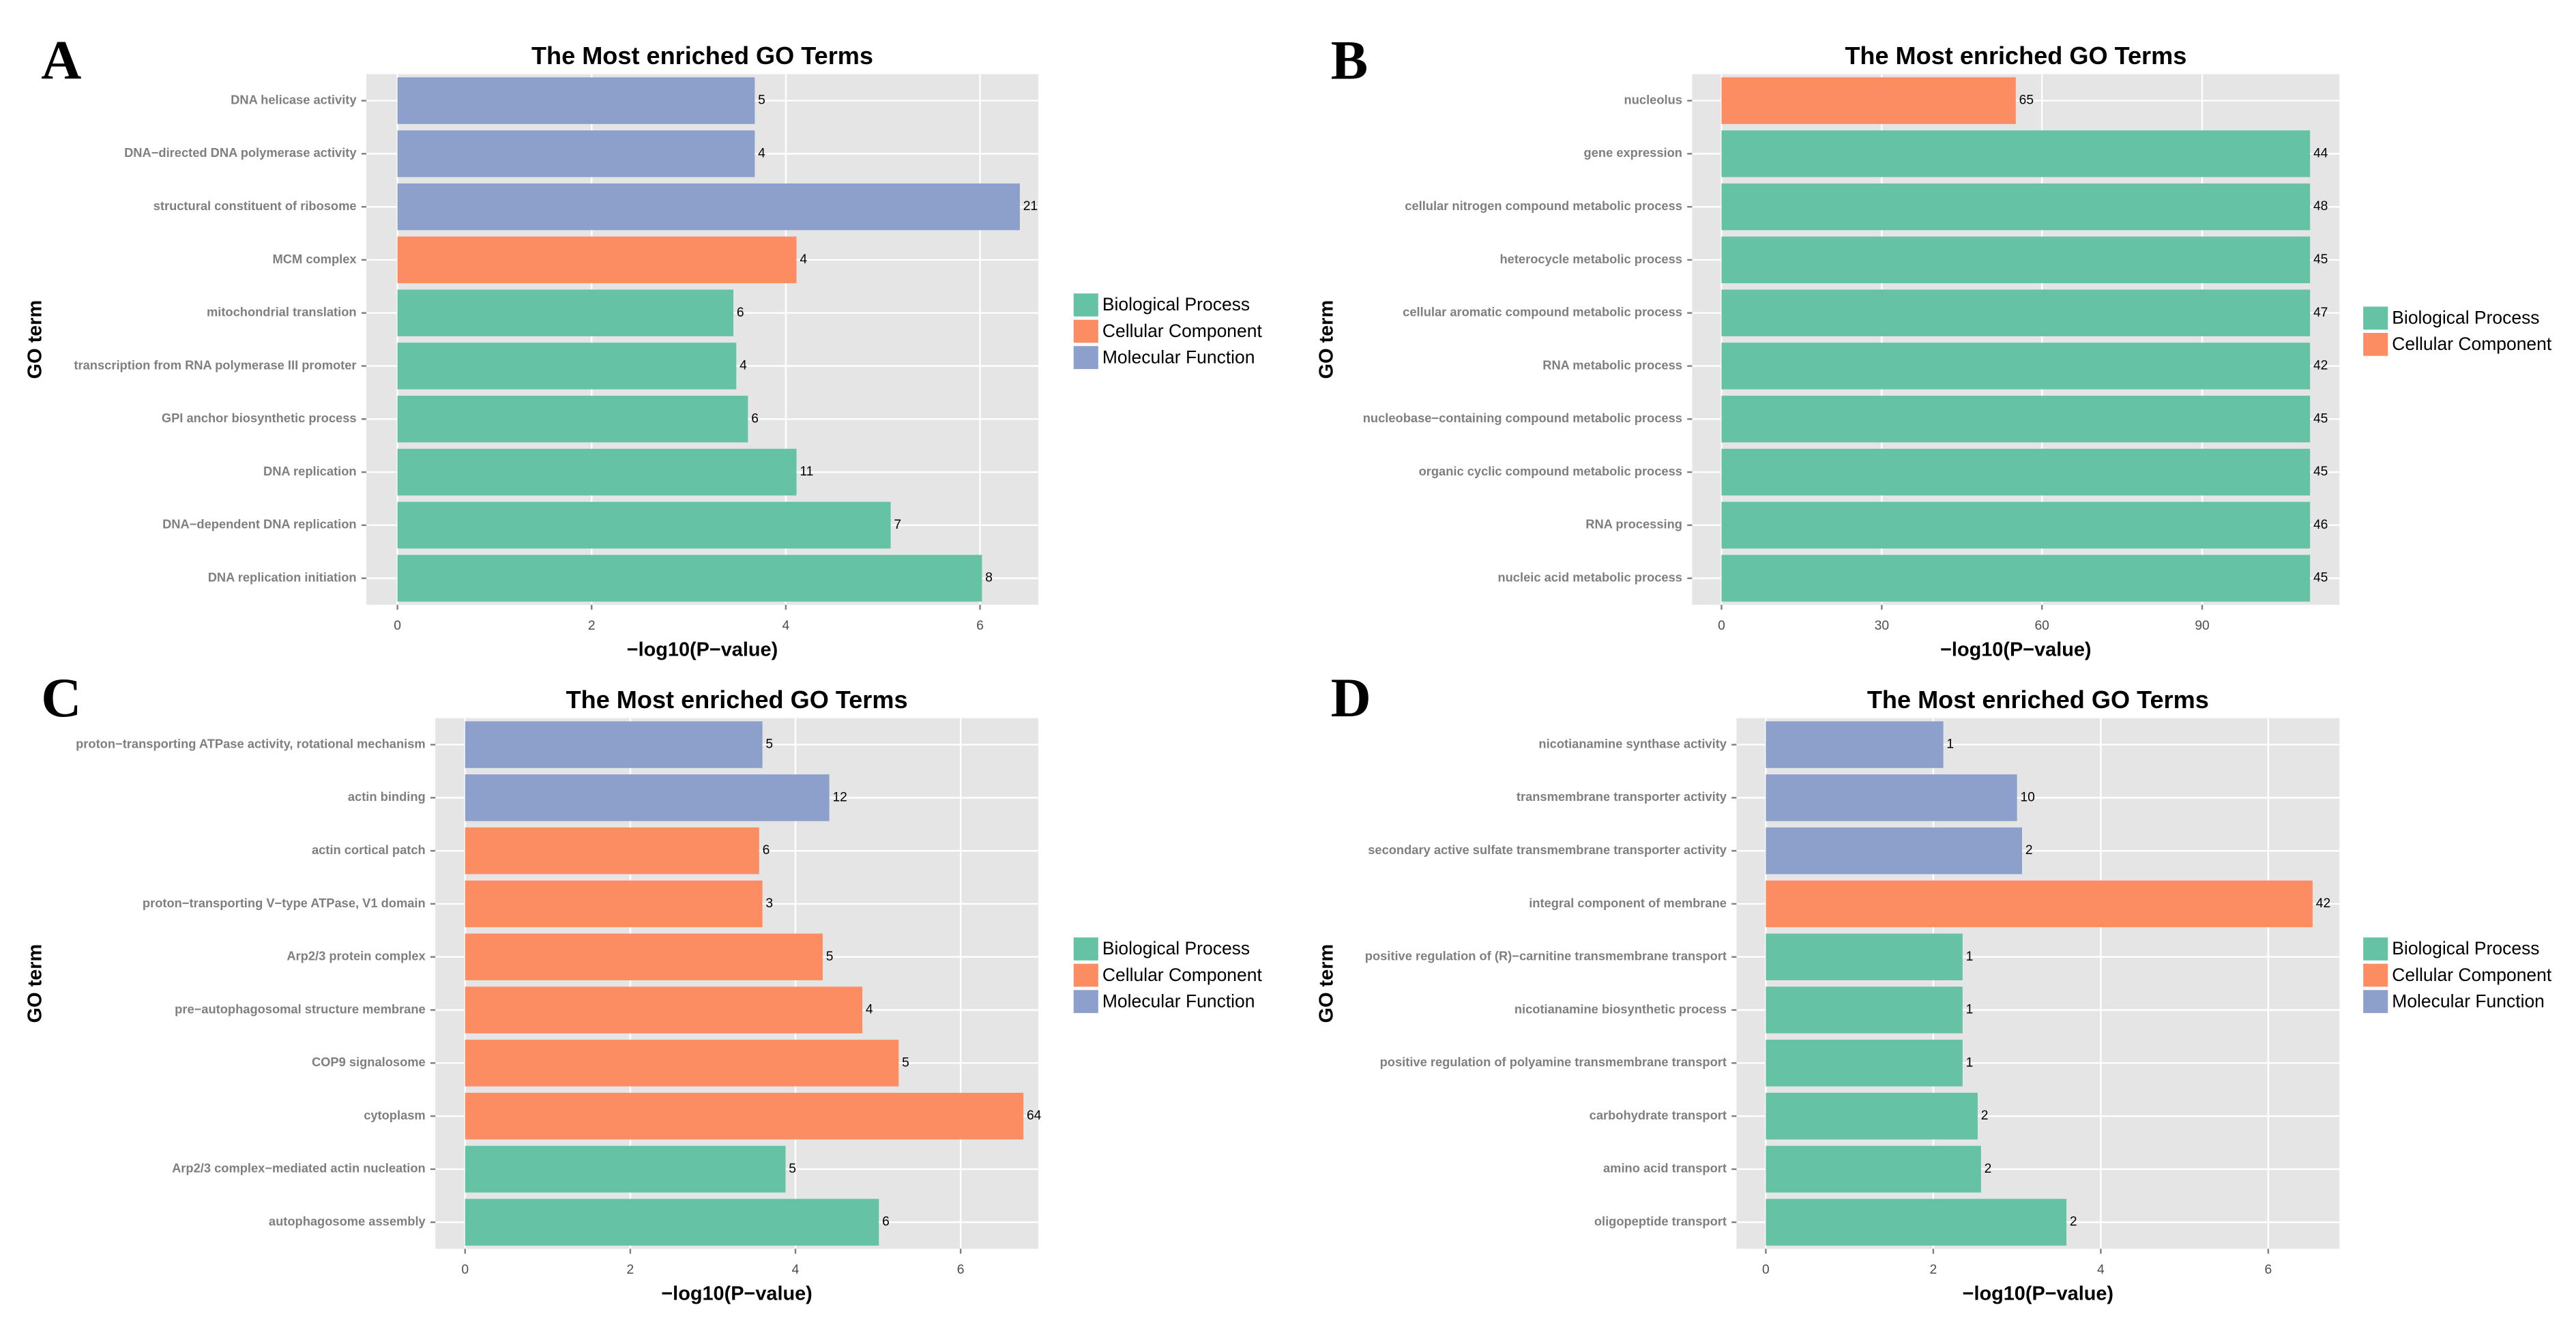 The width and height of the screenshot is (2576, 1318). What do you see at coordinates (2465, 948) in the screenshot?
I see `legend-label: Biological Process` at bounding box center [2465, 948].